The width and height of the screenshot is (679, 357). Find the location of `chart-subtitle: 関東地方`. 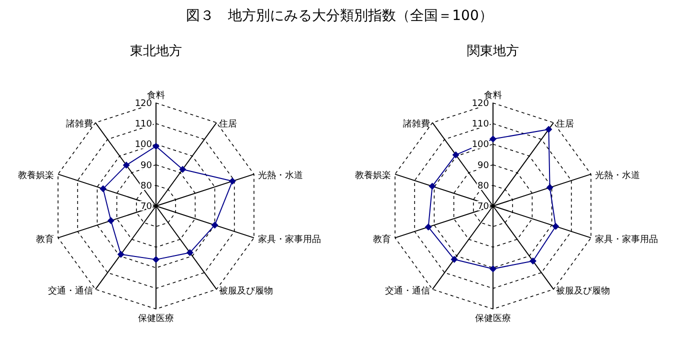

chart-subtitle: 関東地方 is located at coordinates (493, 51).